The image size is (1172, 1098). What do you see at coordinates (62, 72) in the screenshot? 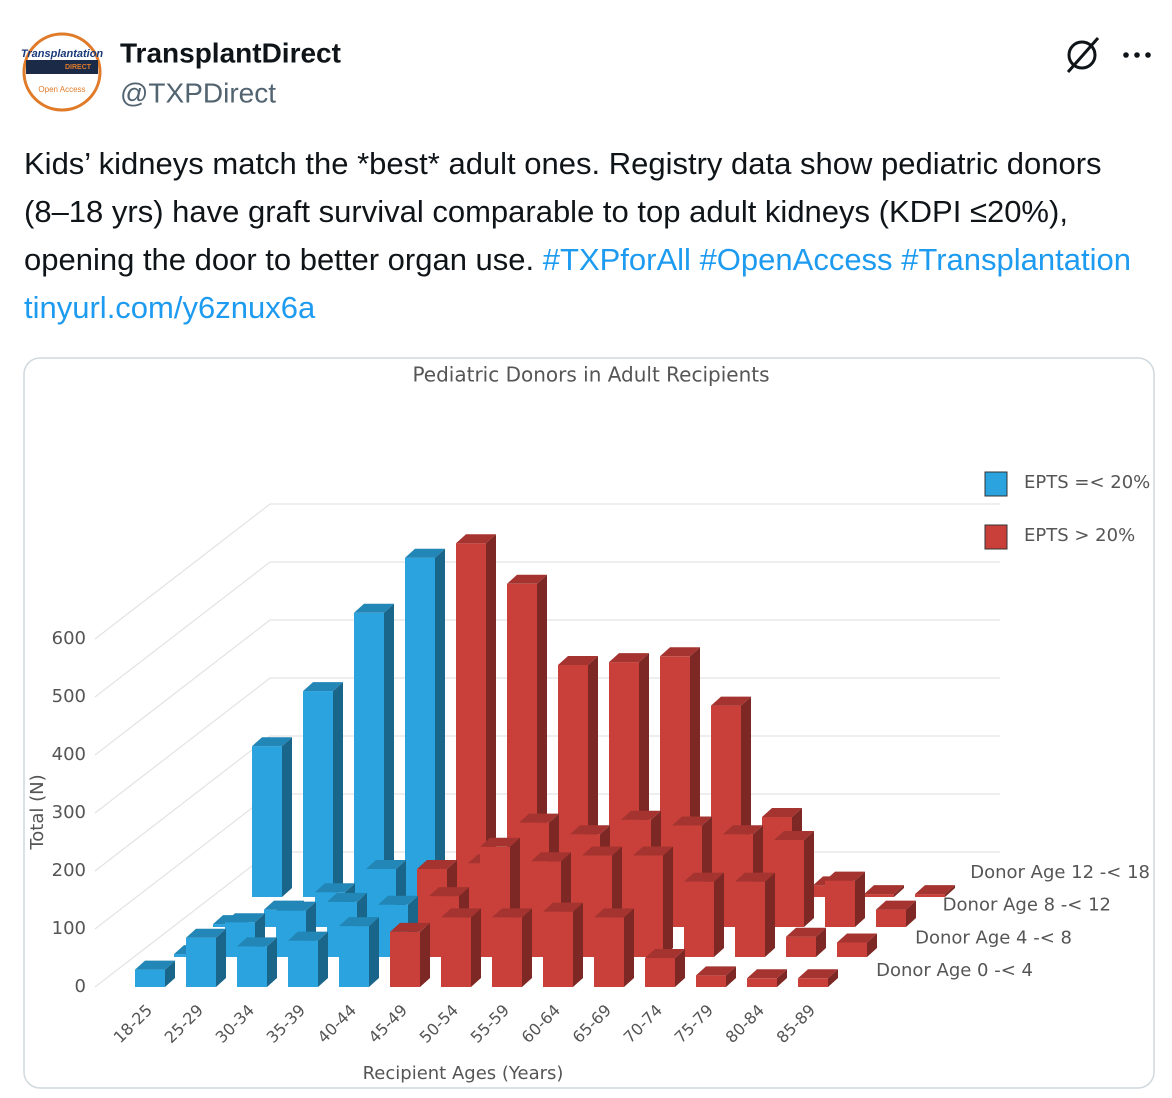
I see `avatar: Transplantation DIRECT Open Access` at bounding box center [62, 72].